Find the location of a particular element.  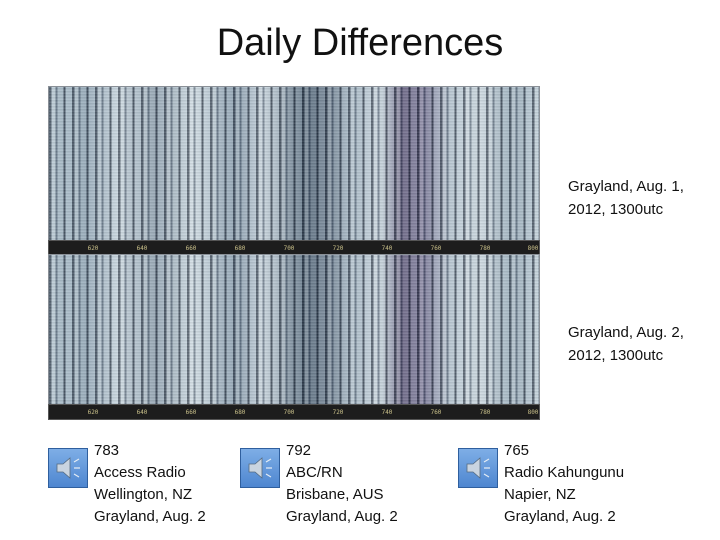

spectrogram-caption-aug1: Grayland, Aug. 1, 2012, 1300utc is located at coordinates (643, 198).